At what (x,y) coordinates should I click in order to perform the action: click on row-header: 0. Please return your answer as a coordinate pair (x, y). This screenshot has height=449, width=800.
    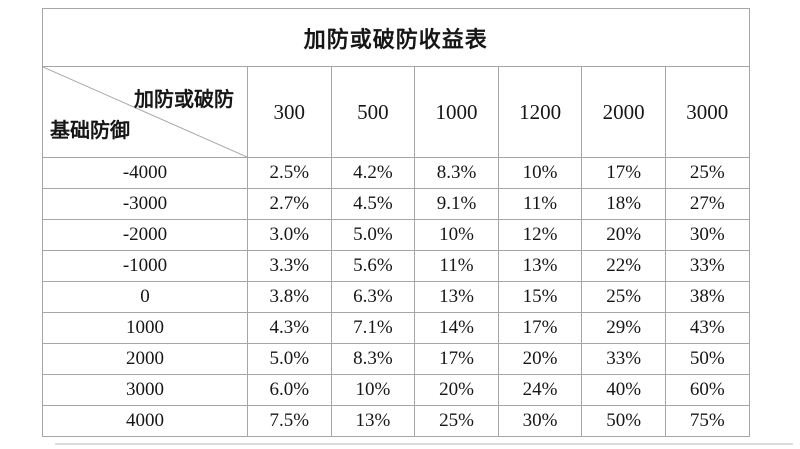
    Looking at the image, I should click on (145, 297).